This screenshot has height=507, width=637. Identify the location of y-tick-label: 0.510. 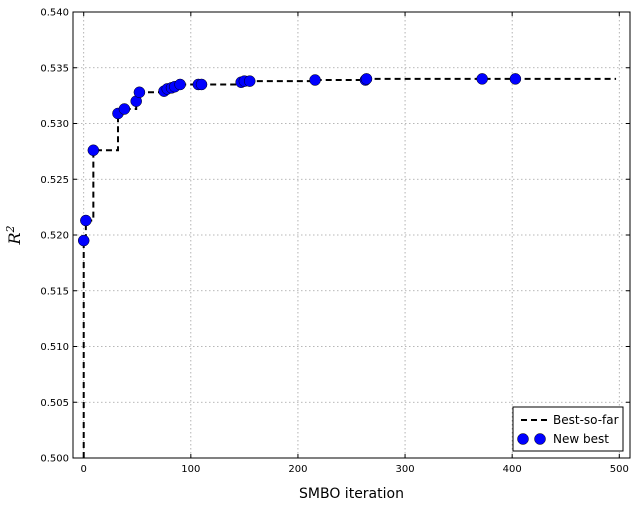
(54, 347).